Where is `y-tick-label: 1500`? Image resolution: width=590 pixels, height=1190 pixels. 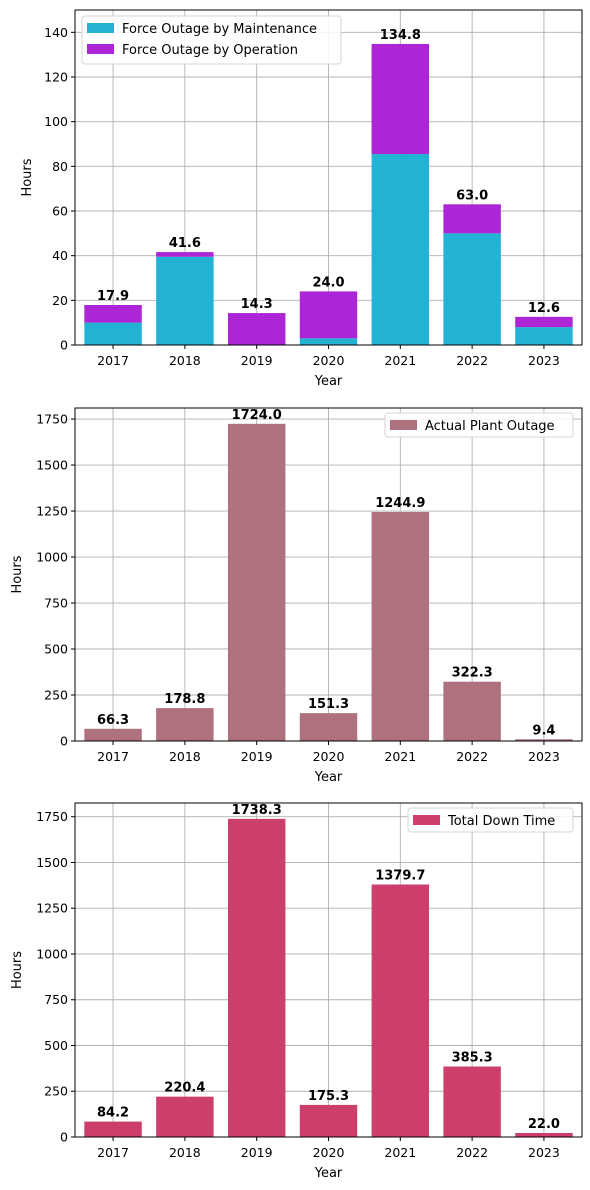
y-tick-label: 1500 is located at coordinates (52, 862).